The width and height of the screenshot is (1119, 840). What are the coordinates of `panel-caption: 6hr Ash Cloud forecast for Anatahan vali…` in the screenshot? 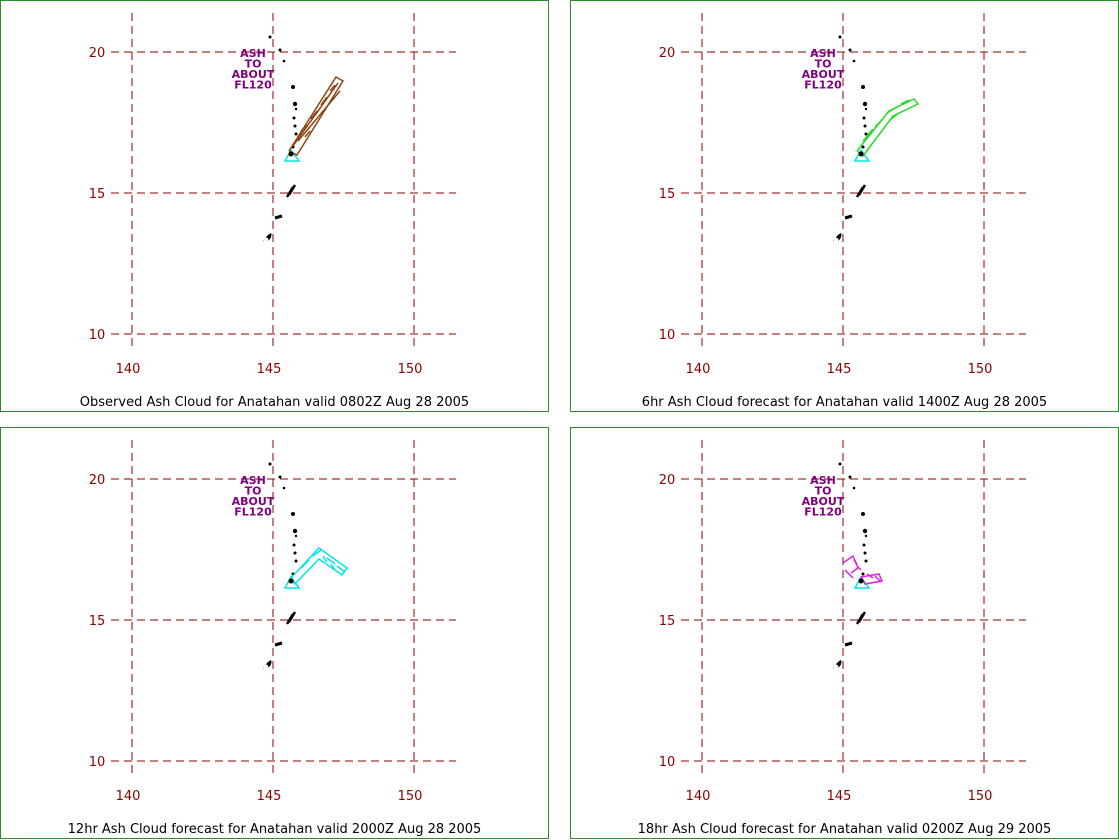 It's located at (844, 402).